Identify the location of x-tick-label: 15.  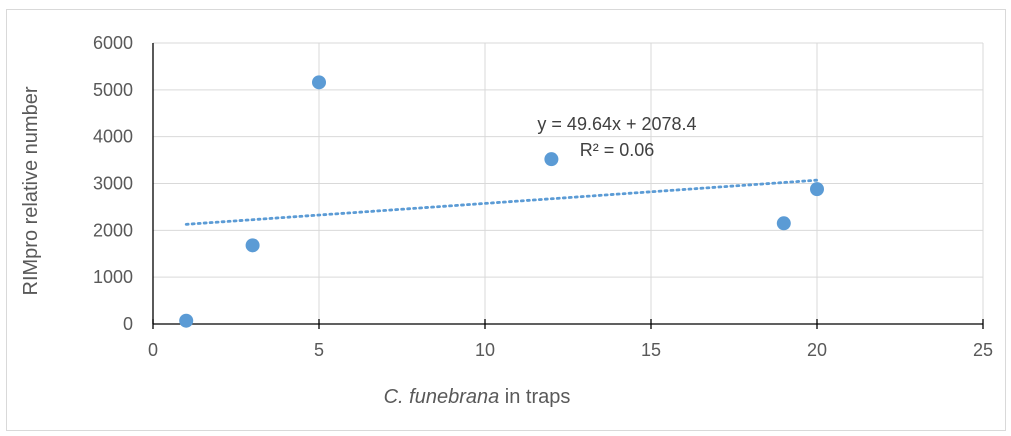
(651, 350).